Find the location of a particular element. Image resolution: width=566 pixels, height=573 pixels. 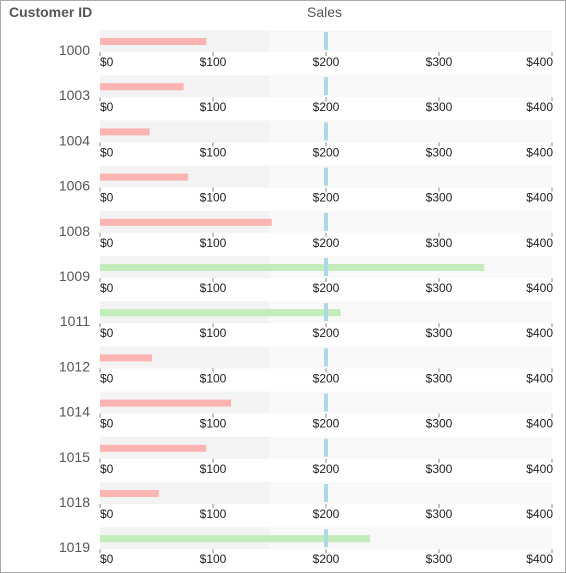

row-1004: 1004 $0 $100 $200 $300 $400 is located at coordinates (306, 139).